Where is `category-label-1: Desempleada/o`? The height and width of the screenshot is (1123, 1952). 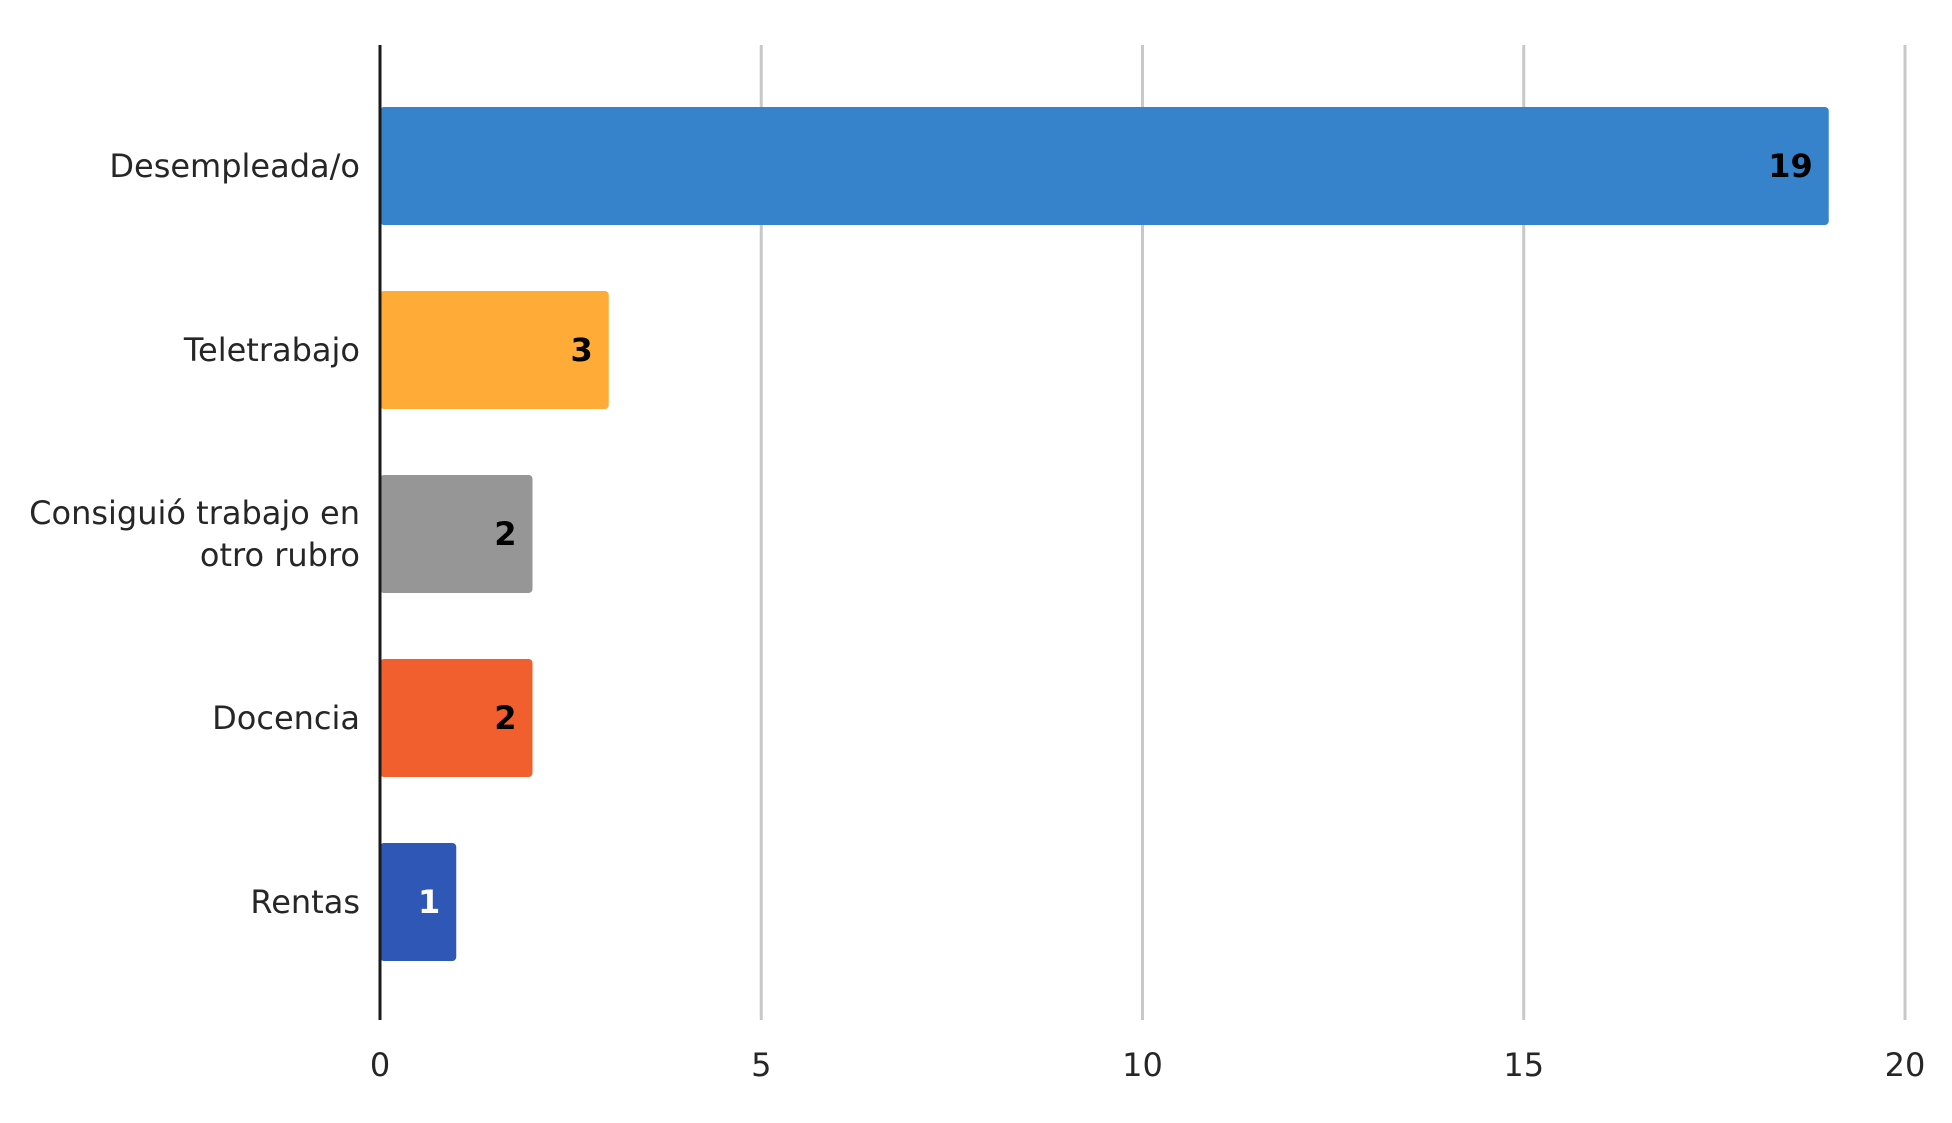 category-label-1: Desempleada/o is located at coordinates (234, 166).